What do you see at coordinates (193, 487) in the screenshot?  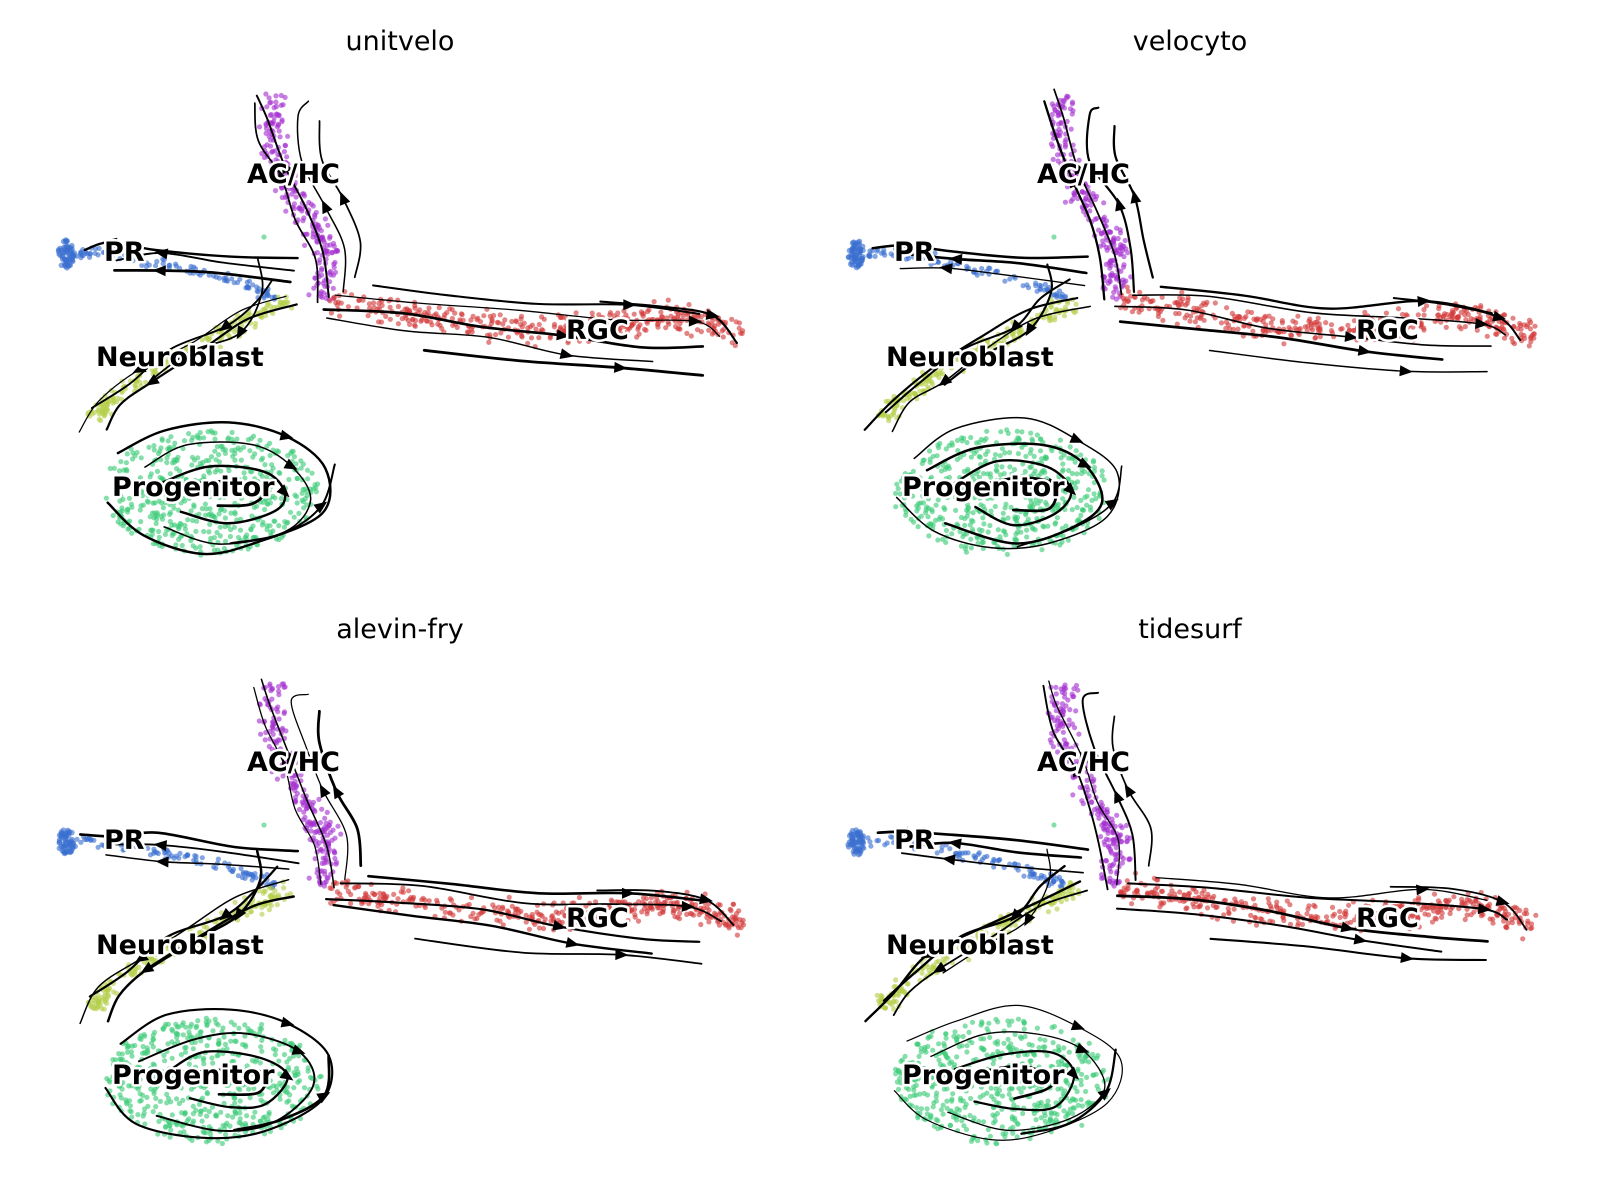 I see `cluster-label: Progenitor` at bounding box center [193, 487].